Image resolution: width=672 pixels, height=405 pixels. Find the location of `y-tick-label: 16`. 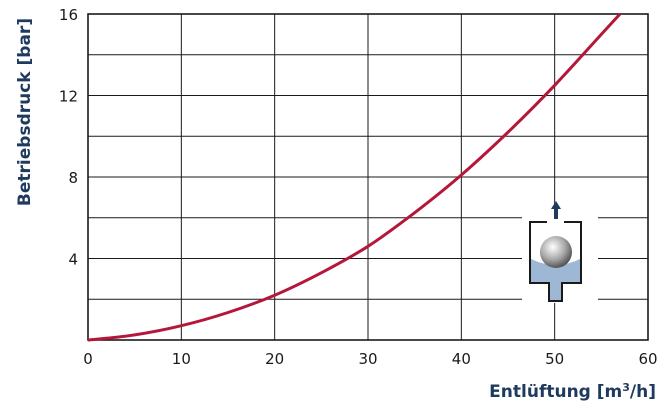

y-tick-label: 16 is located at coordinates (68, 15).